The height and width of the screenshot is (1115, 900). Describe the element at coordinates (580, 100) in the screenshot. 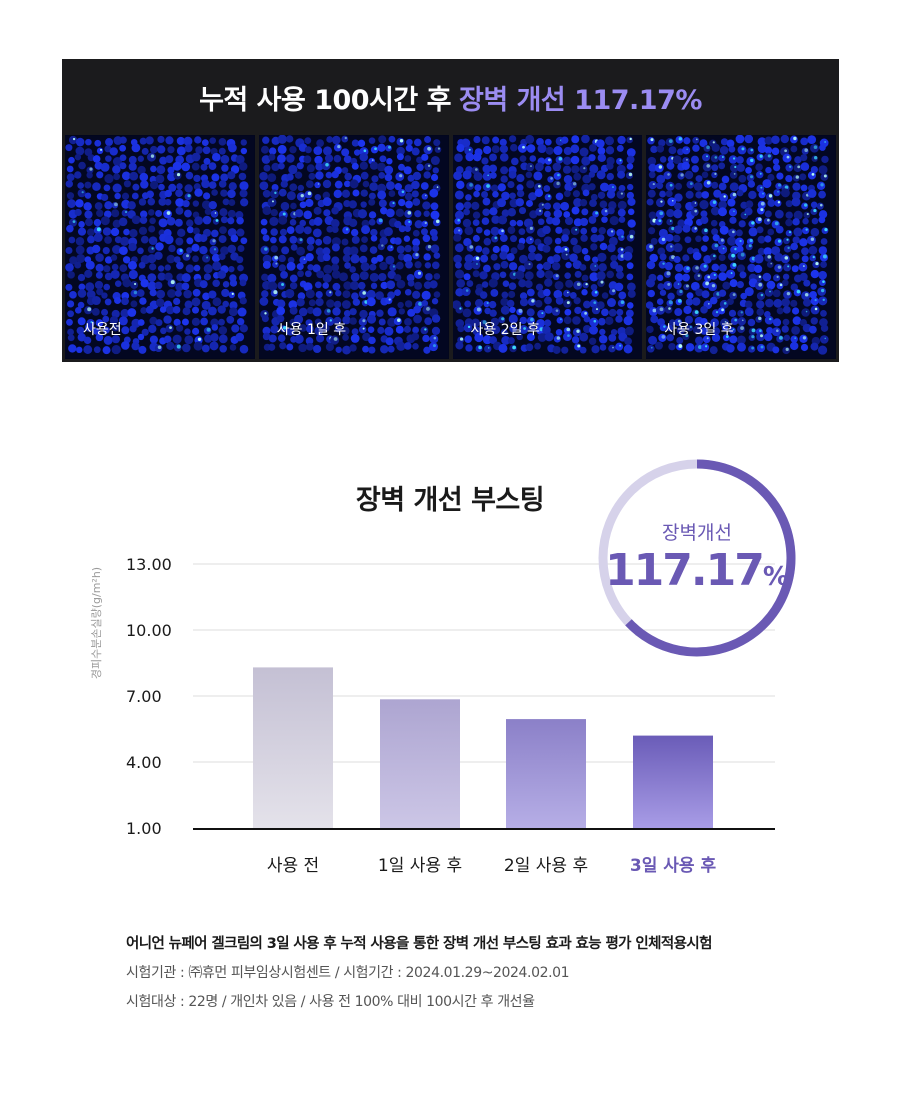

I see `panel-title-highlight: 장벽 개선 117.17%` at that location.